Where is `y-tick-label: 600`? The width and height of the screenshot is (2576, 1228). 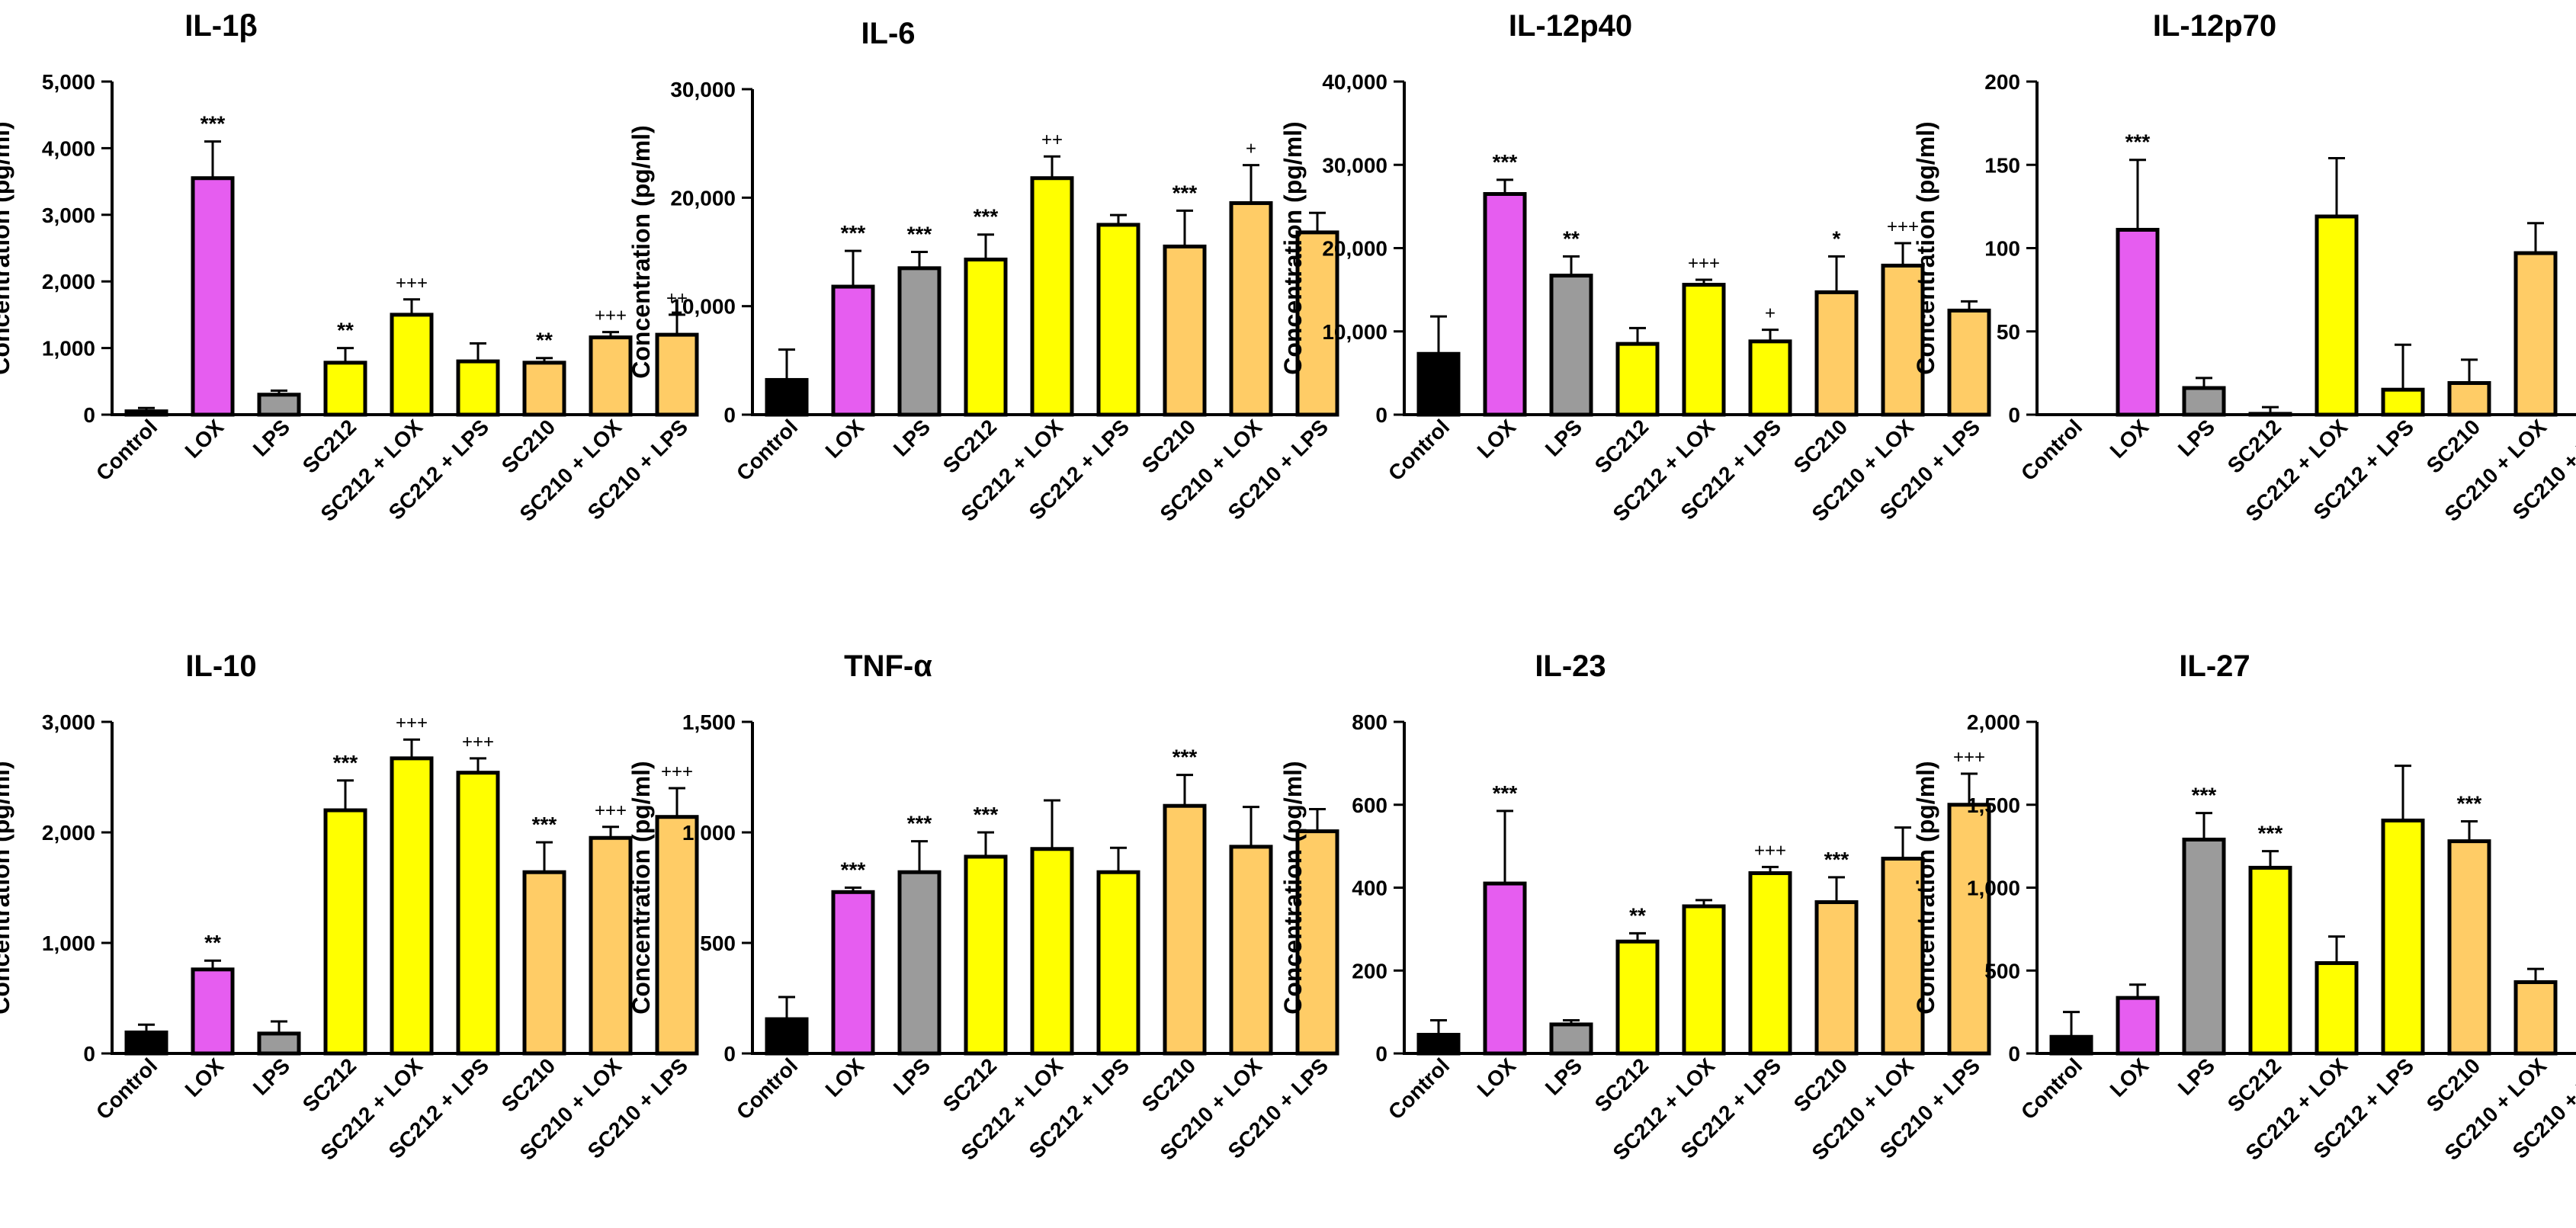
y-tick-label: 600 is located at coordinates (1369, 805).